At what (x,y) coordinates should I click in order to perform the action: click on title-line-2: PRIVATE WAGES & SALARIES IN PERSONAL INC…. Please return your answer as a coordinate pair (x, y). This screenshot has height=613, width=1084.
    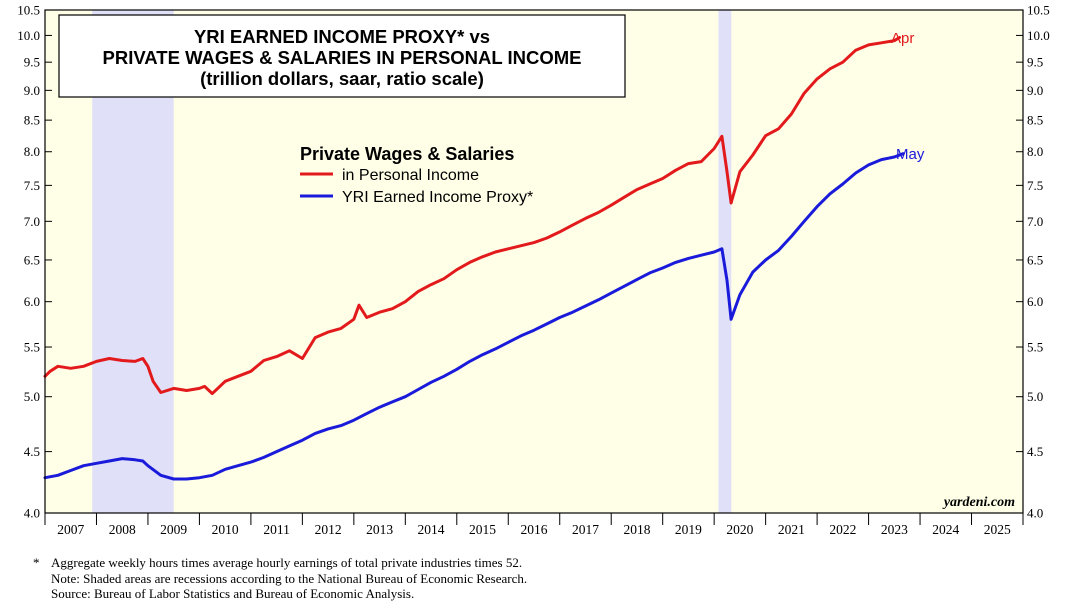
    Looking at the image, I should click on (342, 57).